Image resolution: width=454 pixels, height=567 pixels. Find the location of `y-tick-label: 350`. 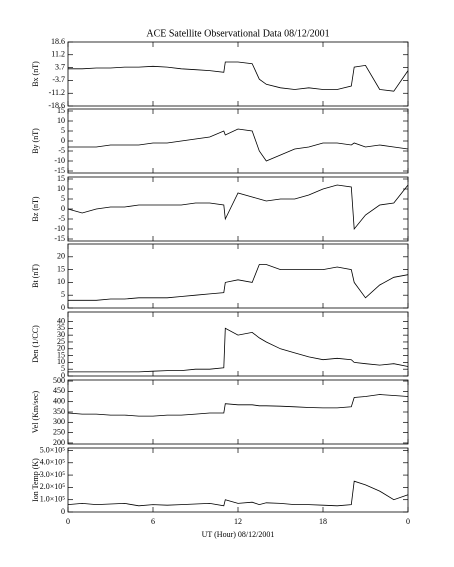

y-tick-label: 350 is located at coordinates (59, 411).